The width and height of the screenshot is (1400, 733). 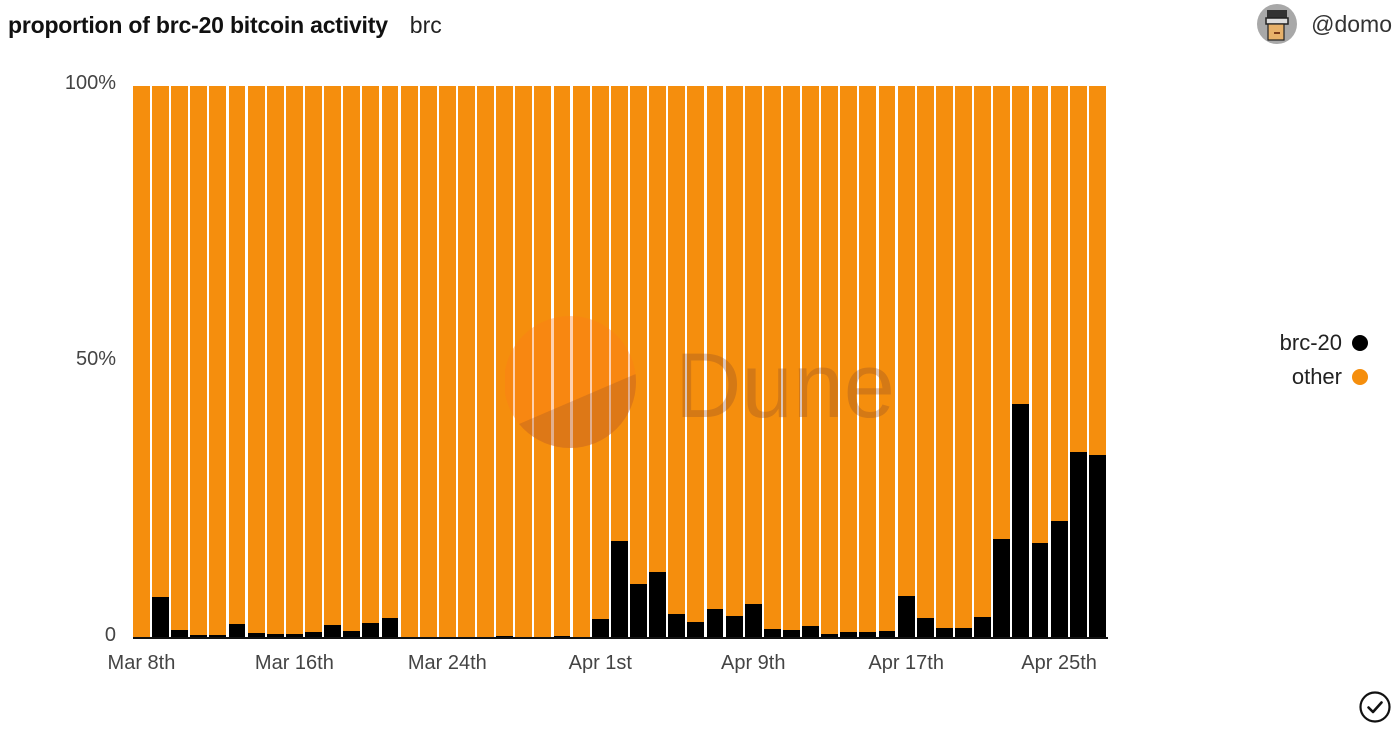 I want to click on x-axis-line, so click(x=620, y=638).